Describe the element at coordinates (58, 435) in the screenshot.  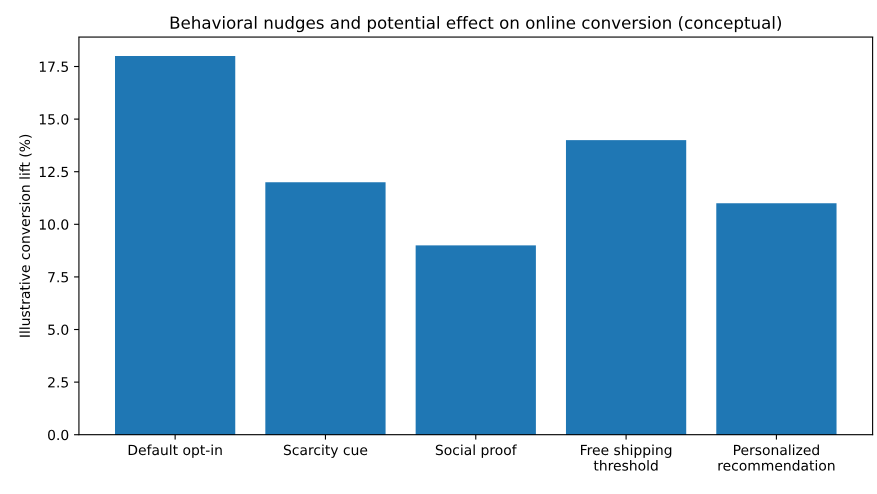
I see `y-tick-label: 0.0` at that location.